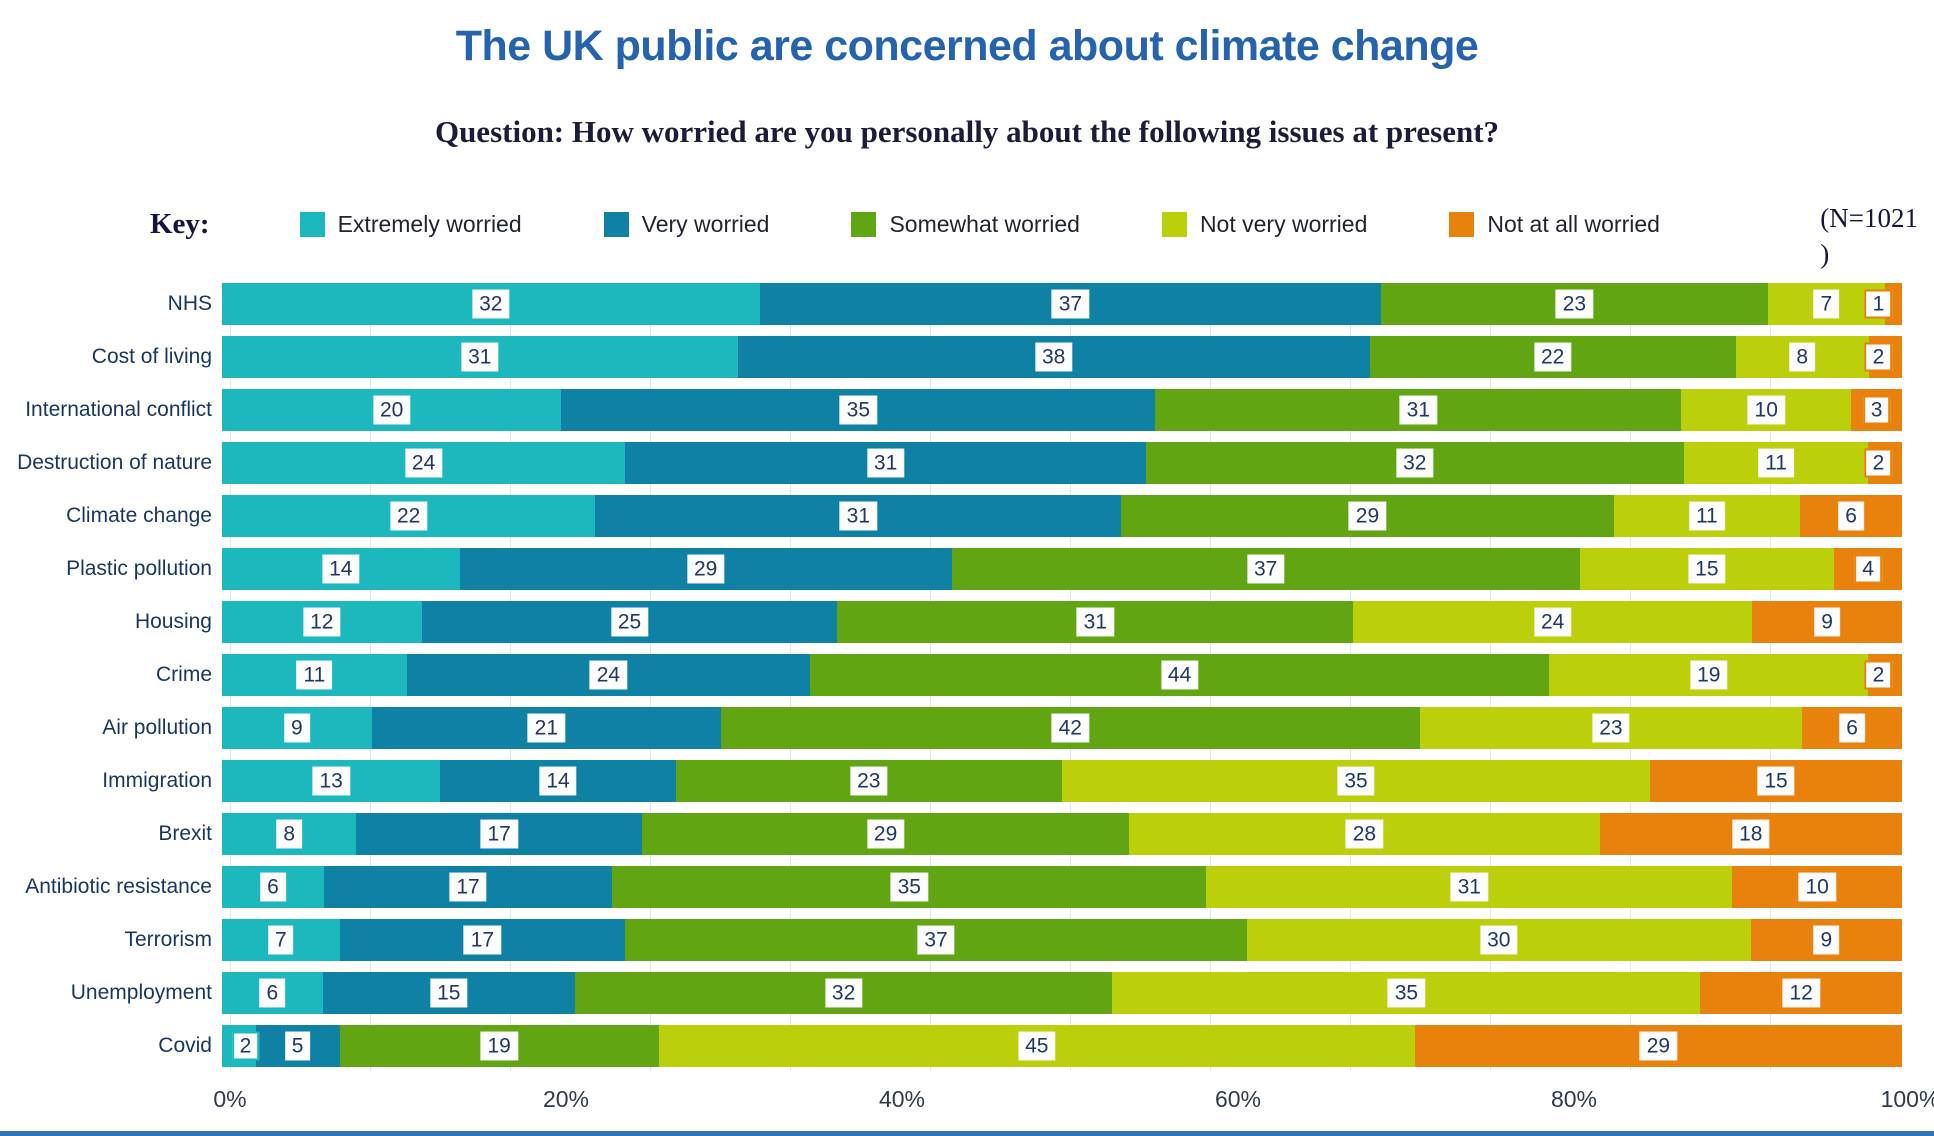 This screenshot has width=1934, height=1136. What do you see at coordinates (1070, 304) in the screenshot?
I see `value-label: 37` at bounding box center [1070, 304].